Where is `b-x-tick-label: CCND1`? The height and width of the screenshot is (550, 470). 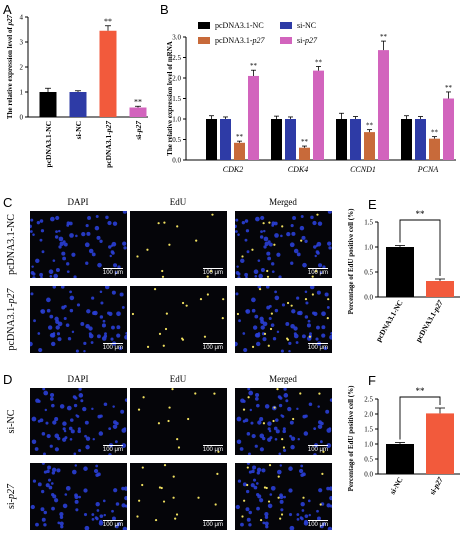
b-x-tick-label: CCND1 is located at coordinates (363, 169).